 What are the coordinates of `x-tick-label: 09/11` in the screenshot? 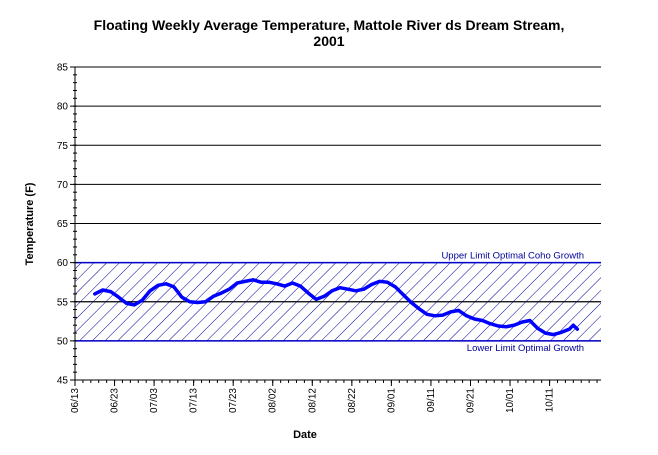 It's located at (431, 400).